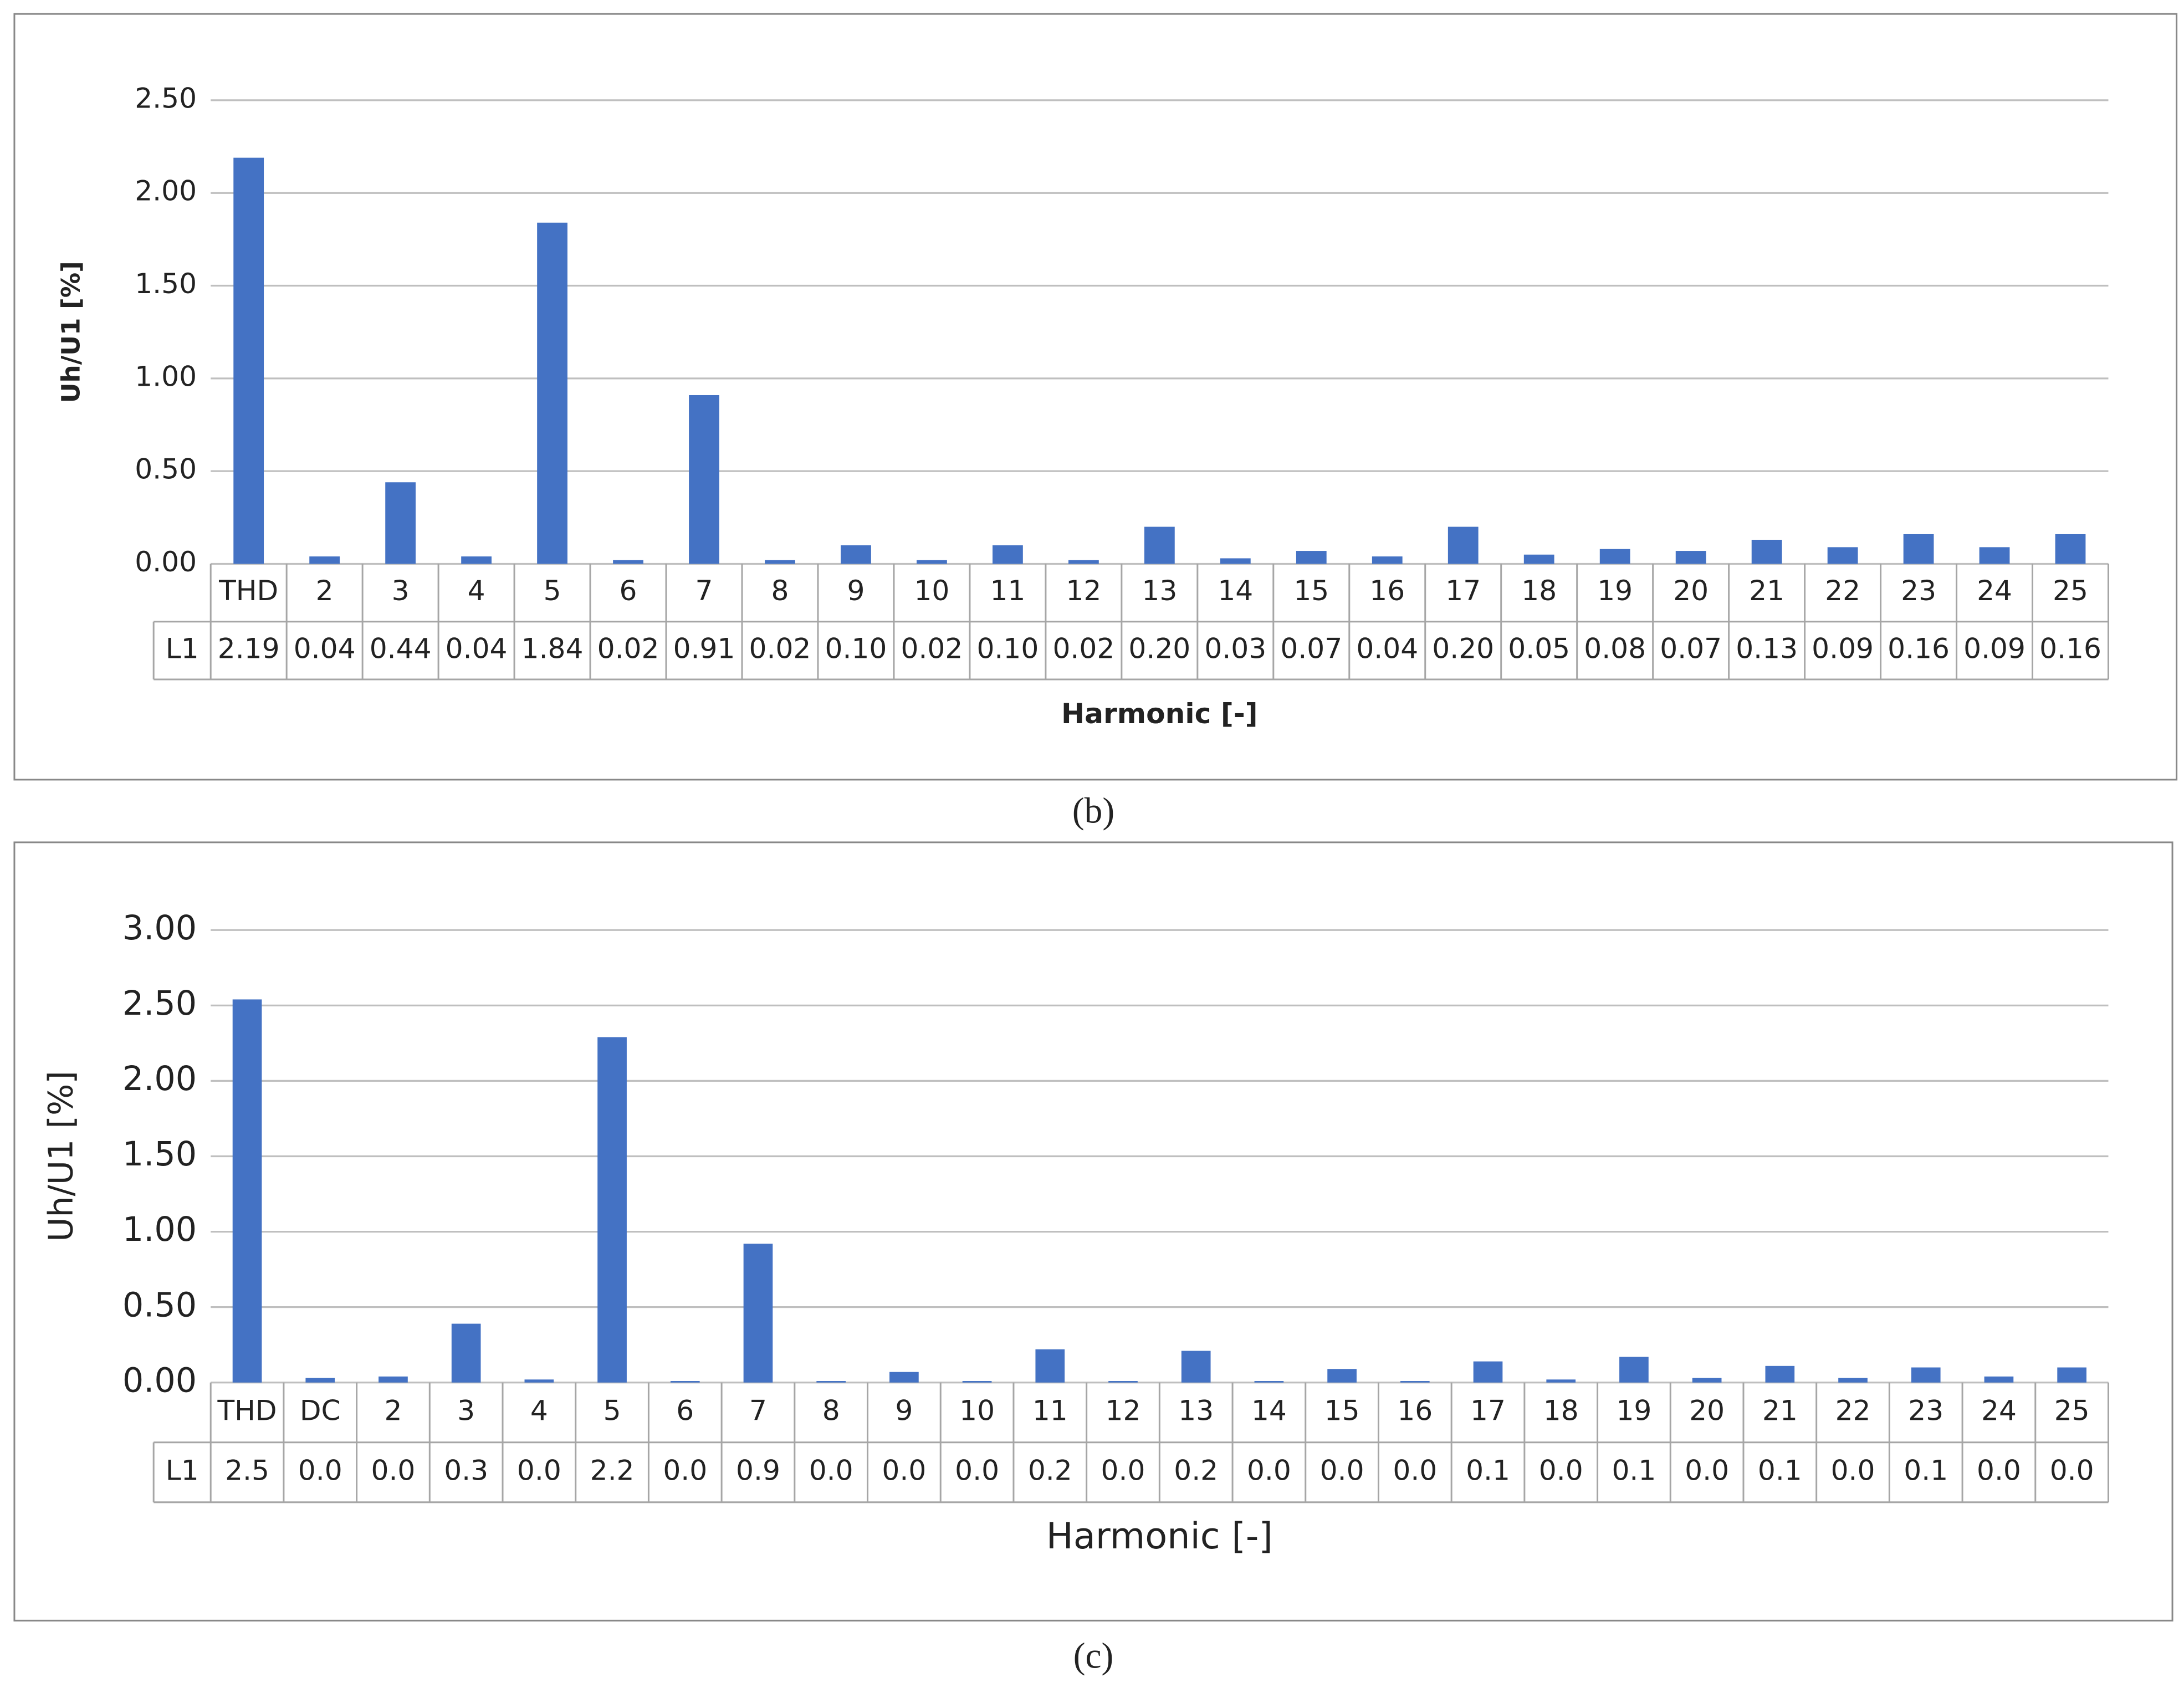 This screenshot has width=2184, height=1693. Describe the element at coordinates (758, 1470) in the screenshot. I see `table-cell: 0.9` at that location.